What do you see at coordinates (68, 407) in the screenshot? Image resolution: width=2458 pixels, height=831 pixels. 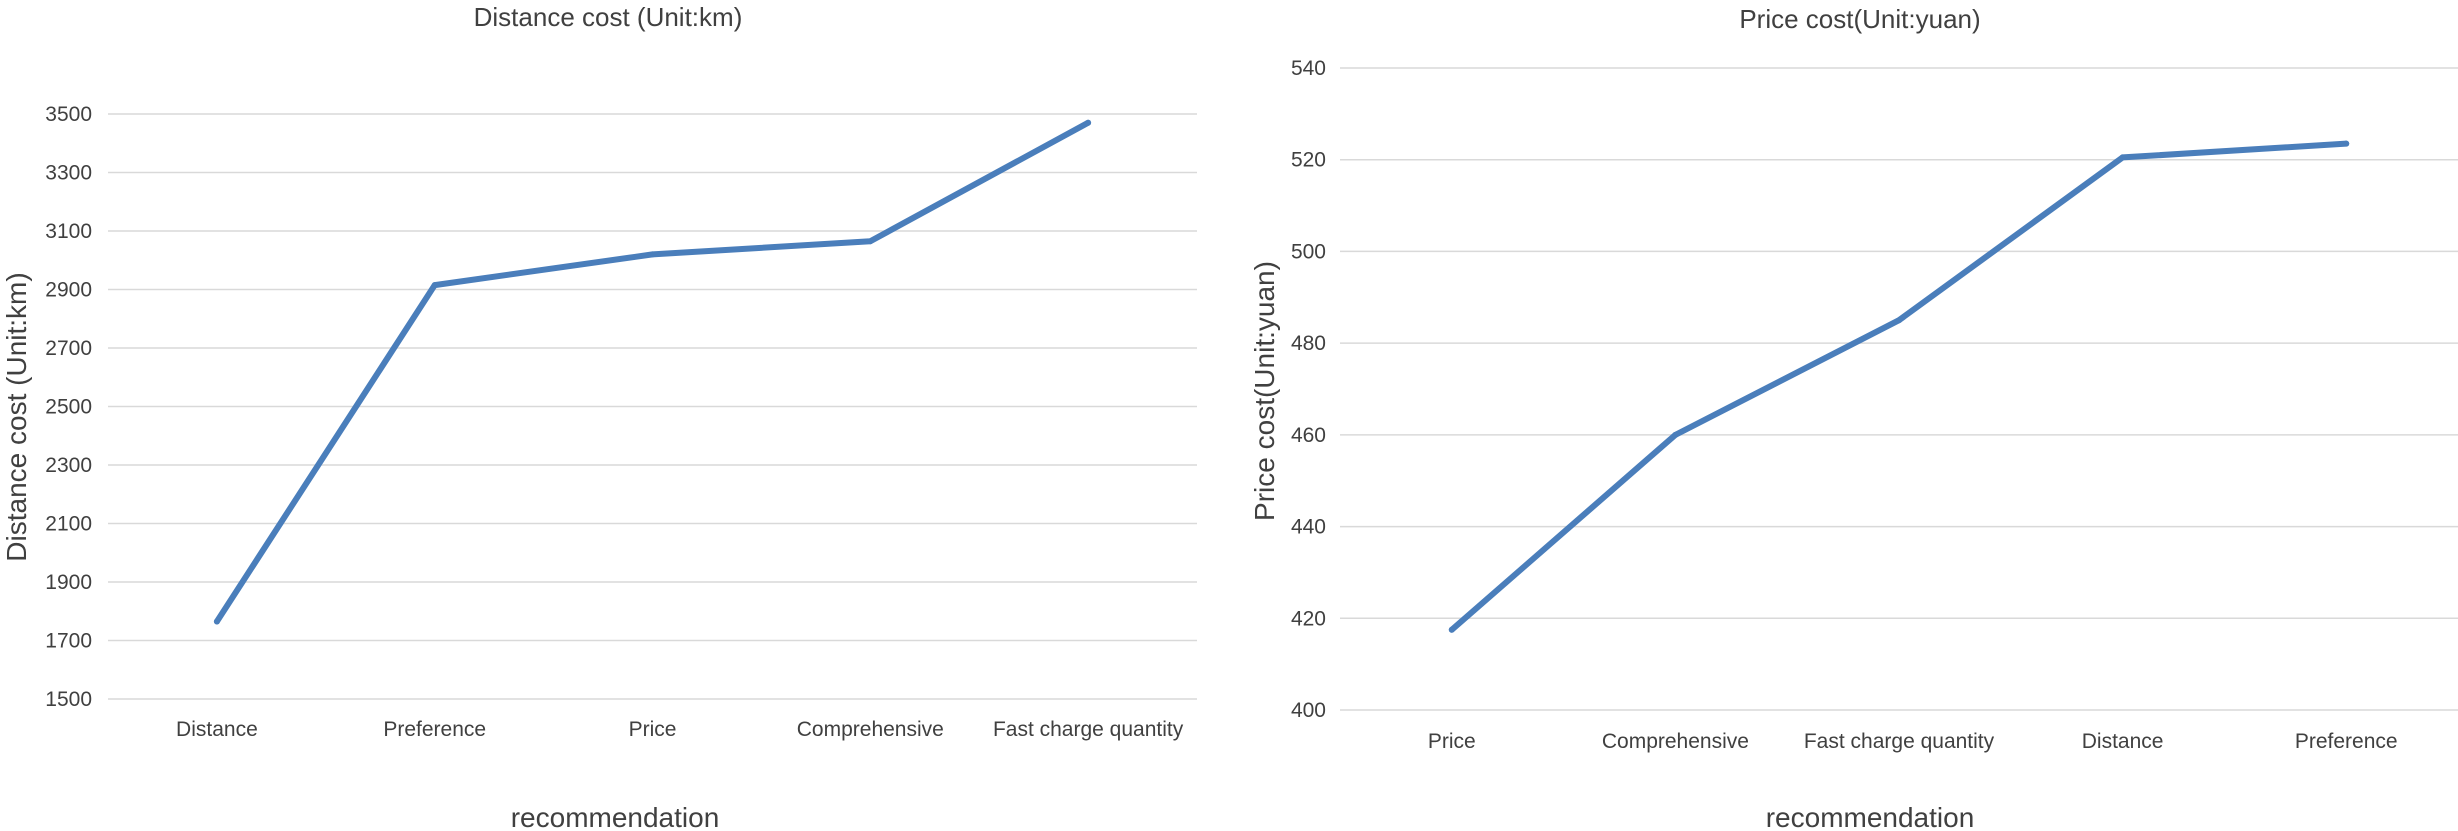 I see `y-tick-label: 2500` at bounding box center [68, 407].